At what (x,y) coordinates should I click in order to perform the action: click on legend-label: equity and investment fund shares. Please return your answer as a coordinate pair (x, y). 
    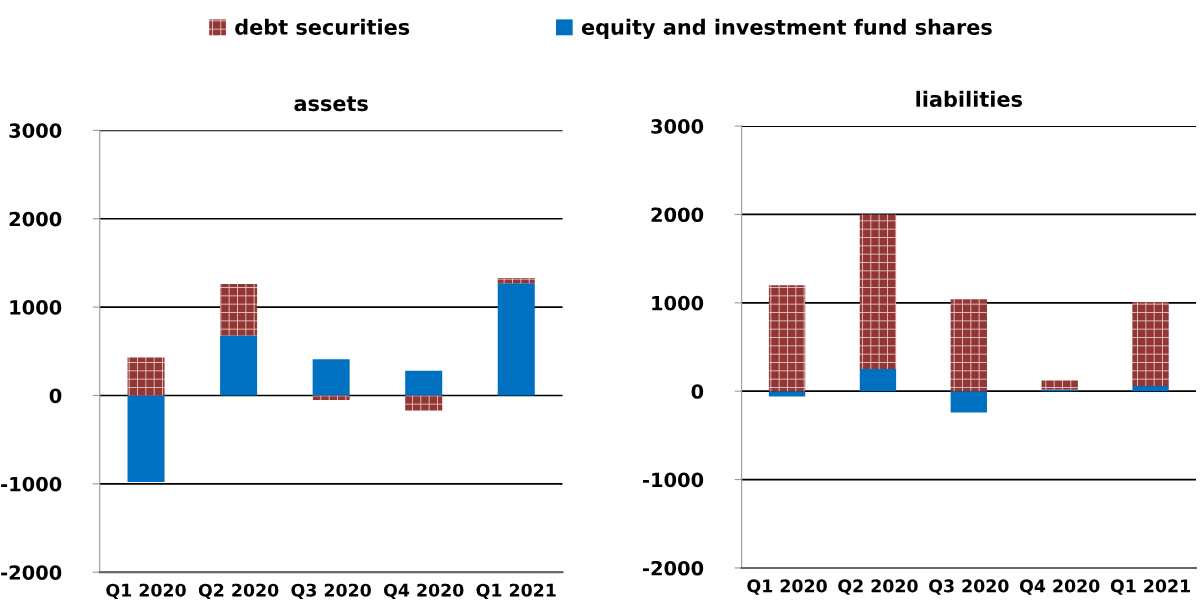
    Looking at the image, I should click on (786, 29).